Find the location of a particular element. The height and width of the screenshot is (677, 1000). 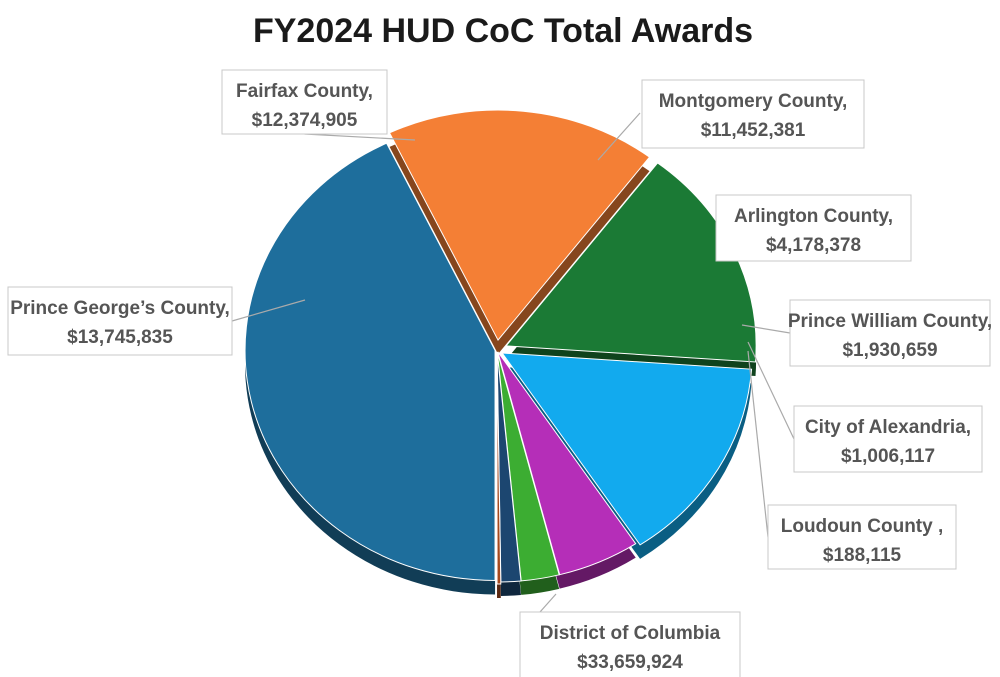

slice-value-label: $12,374,905 is located at coordinates (305, 120).